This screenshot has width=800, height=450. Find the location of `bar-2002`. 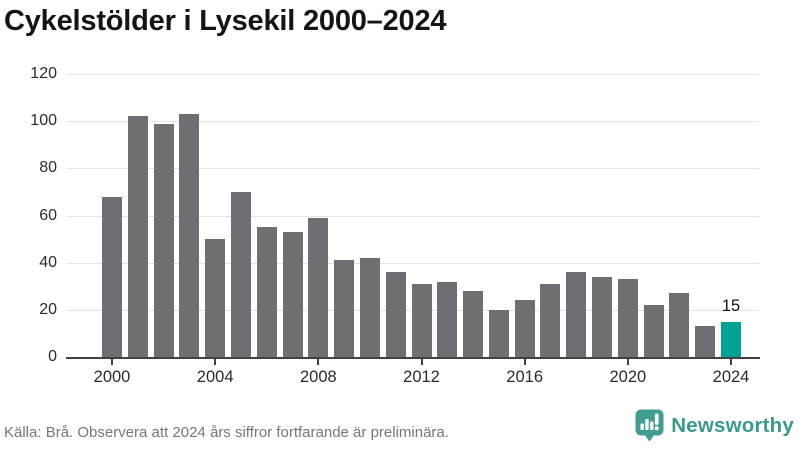

bar-2002 is located at coordinates (163, 240).